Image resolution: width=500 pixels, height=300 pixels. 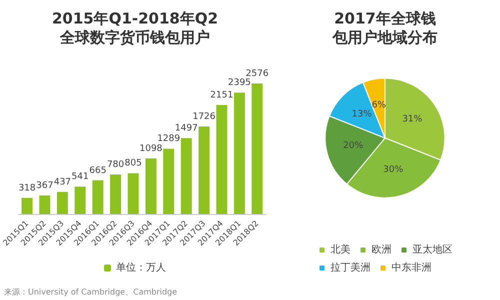 What do you see at coordinates (412, 119) in the screenshot?
I see `data-label: 31%` at bounding box center [412, 119].